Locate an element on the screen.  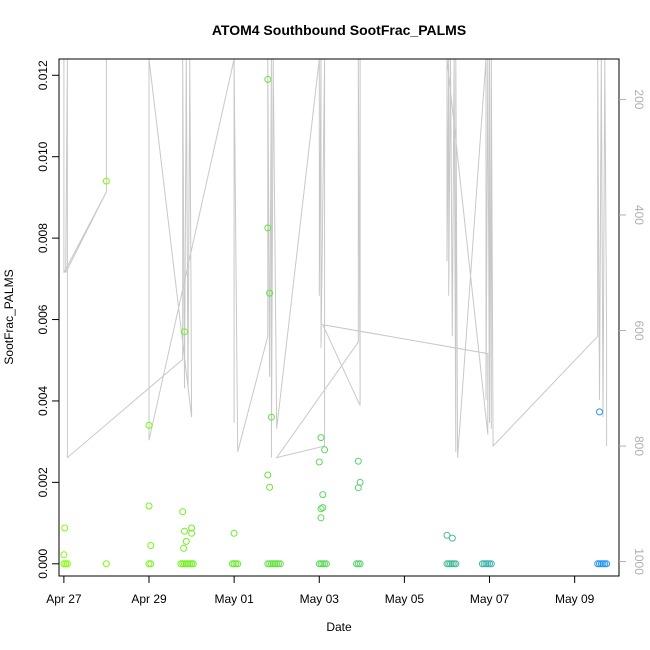
y-tick-label: 0.012 is located at coordinates (43, 75).